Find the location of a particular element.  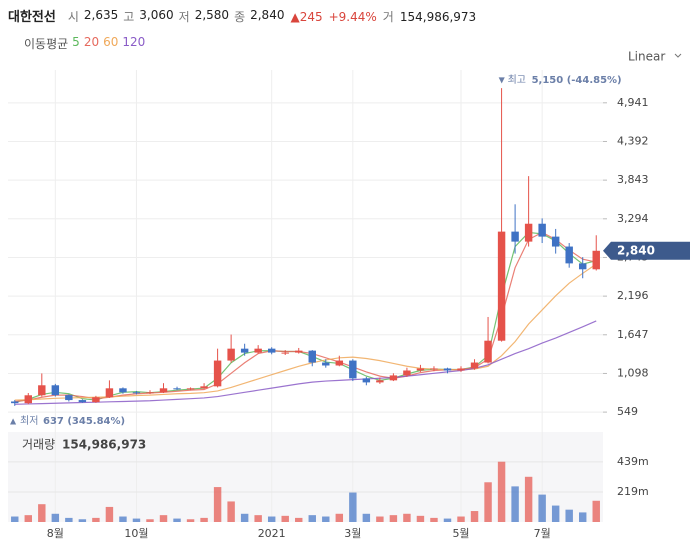

x-tick-label: 5월 is located at coordinates (460, 533).